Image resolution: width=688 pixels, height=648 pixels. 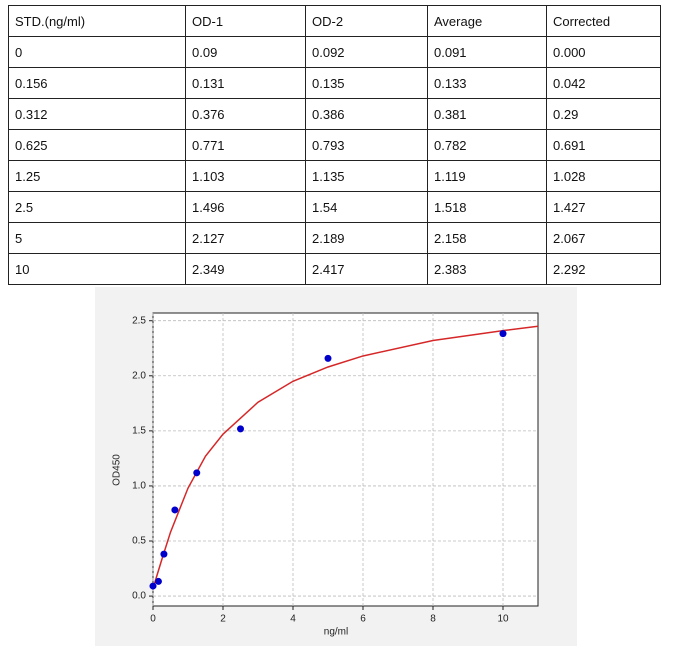 I want to click on x-tick-label: 4, so click(x=293, y=619).